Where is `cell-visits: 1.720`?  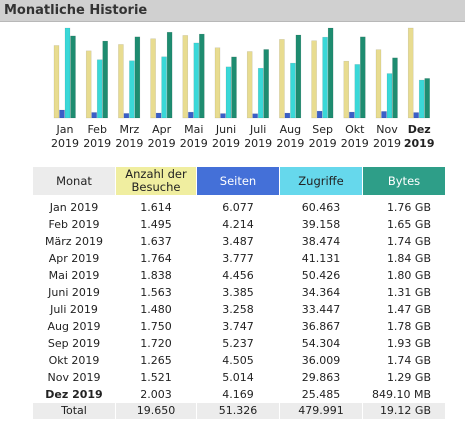
cell-visits: 1.720 is located at coordinates (156, 343).